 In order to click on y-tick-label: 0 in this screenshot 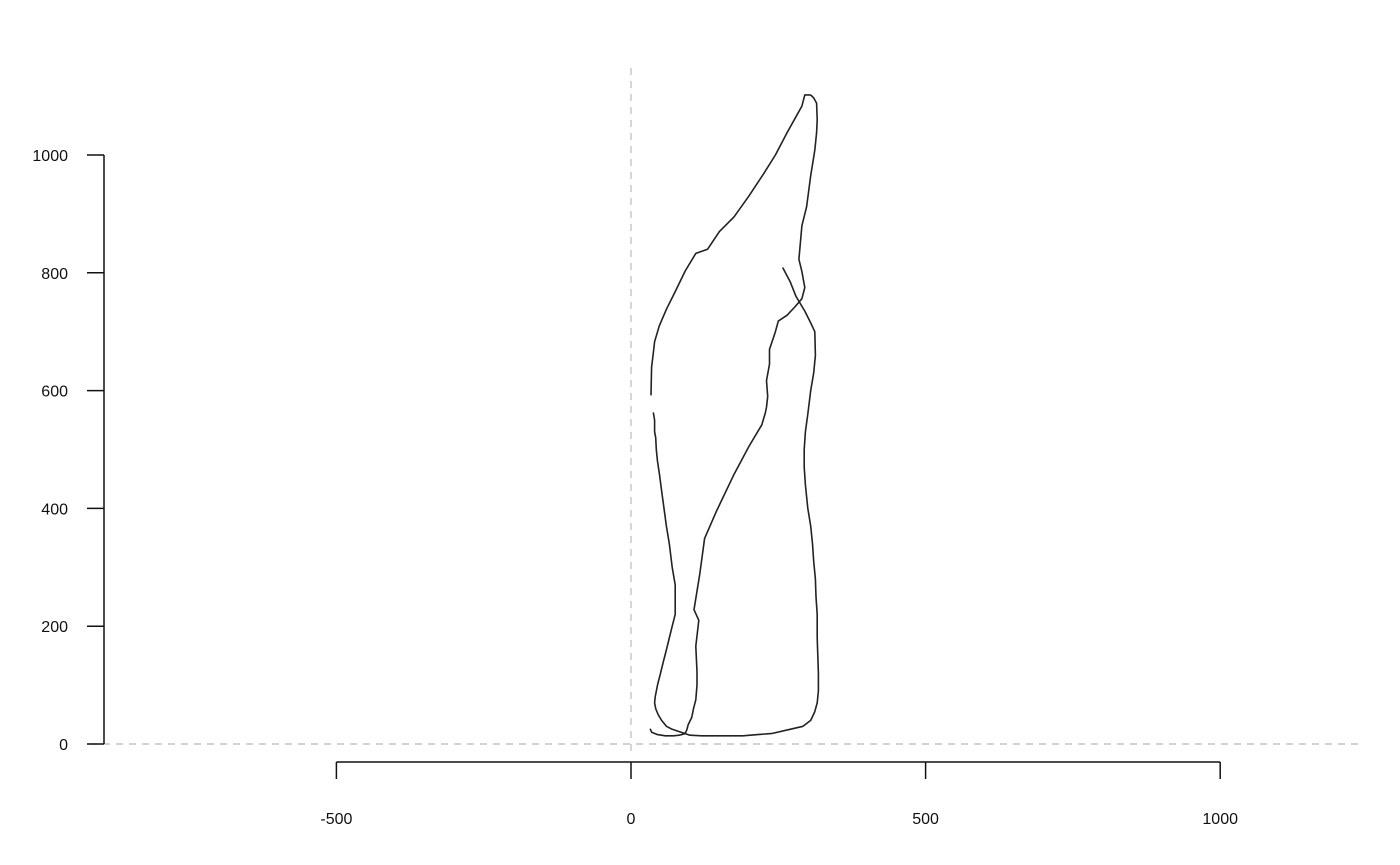, I will do `click(63, 745)`.